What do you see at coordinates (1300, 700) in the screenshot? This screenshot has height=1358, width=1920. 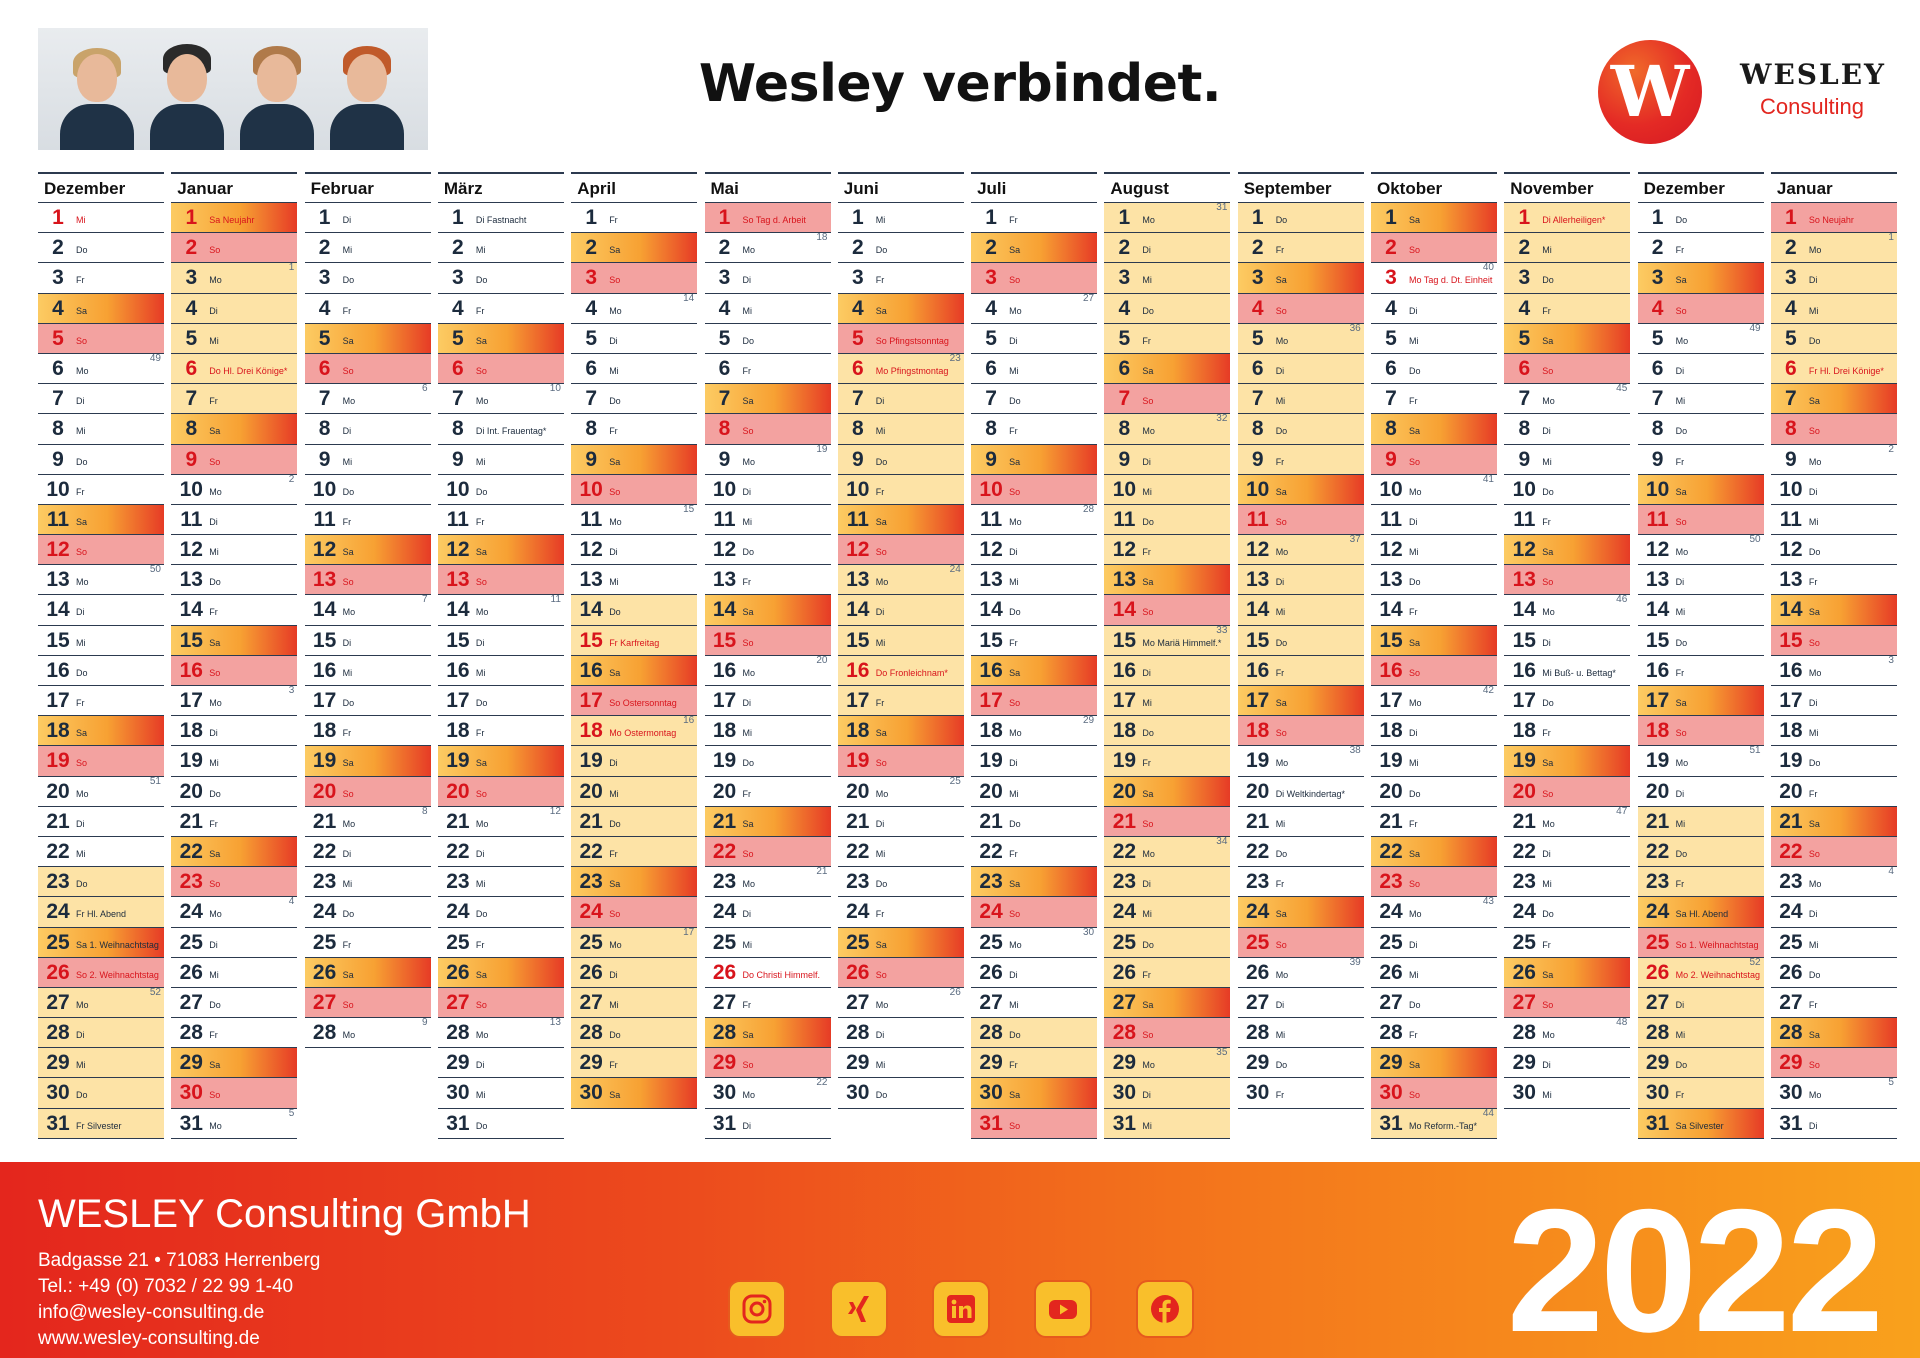 I see `day-cell: 17 Sa` at bounding box center [1300, 700].